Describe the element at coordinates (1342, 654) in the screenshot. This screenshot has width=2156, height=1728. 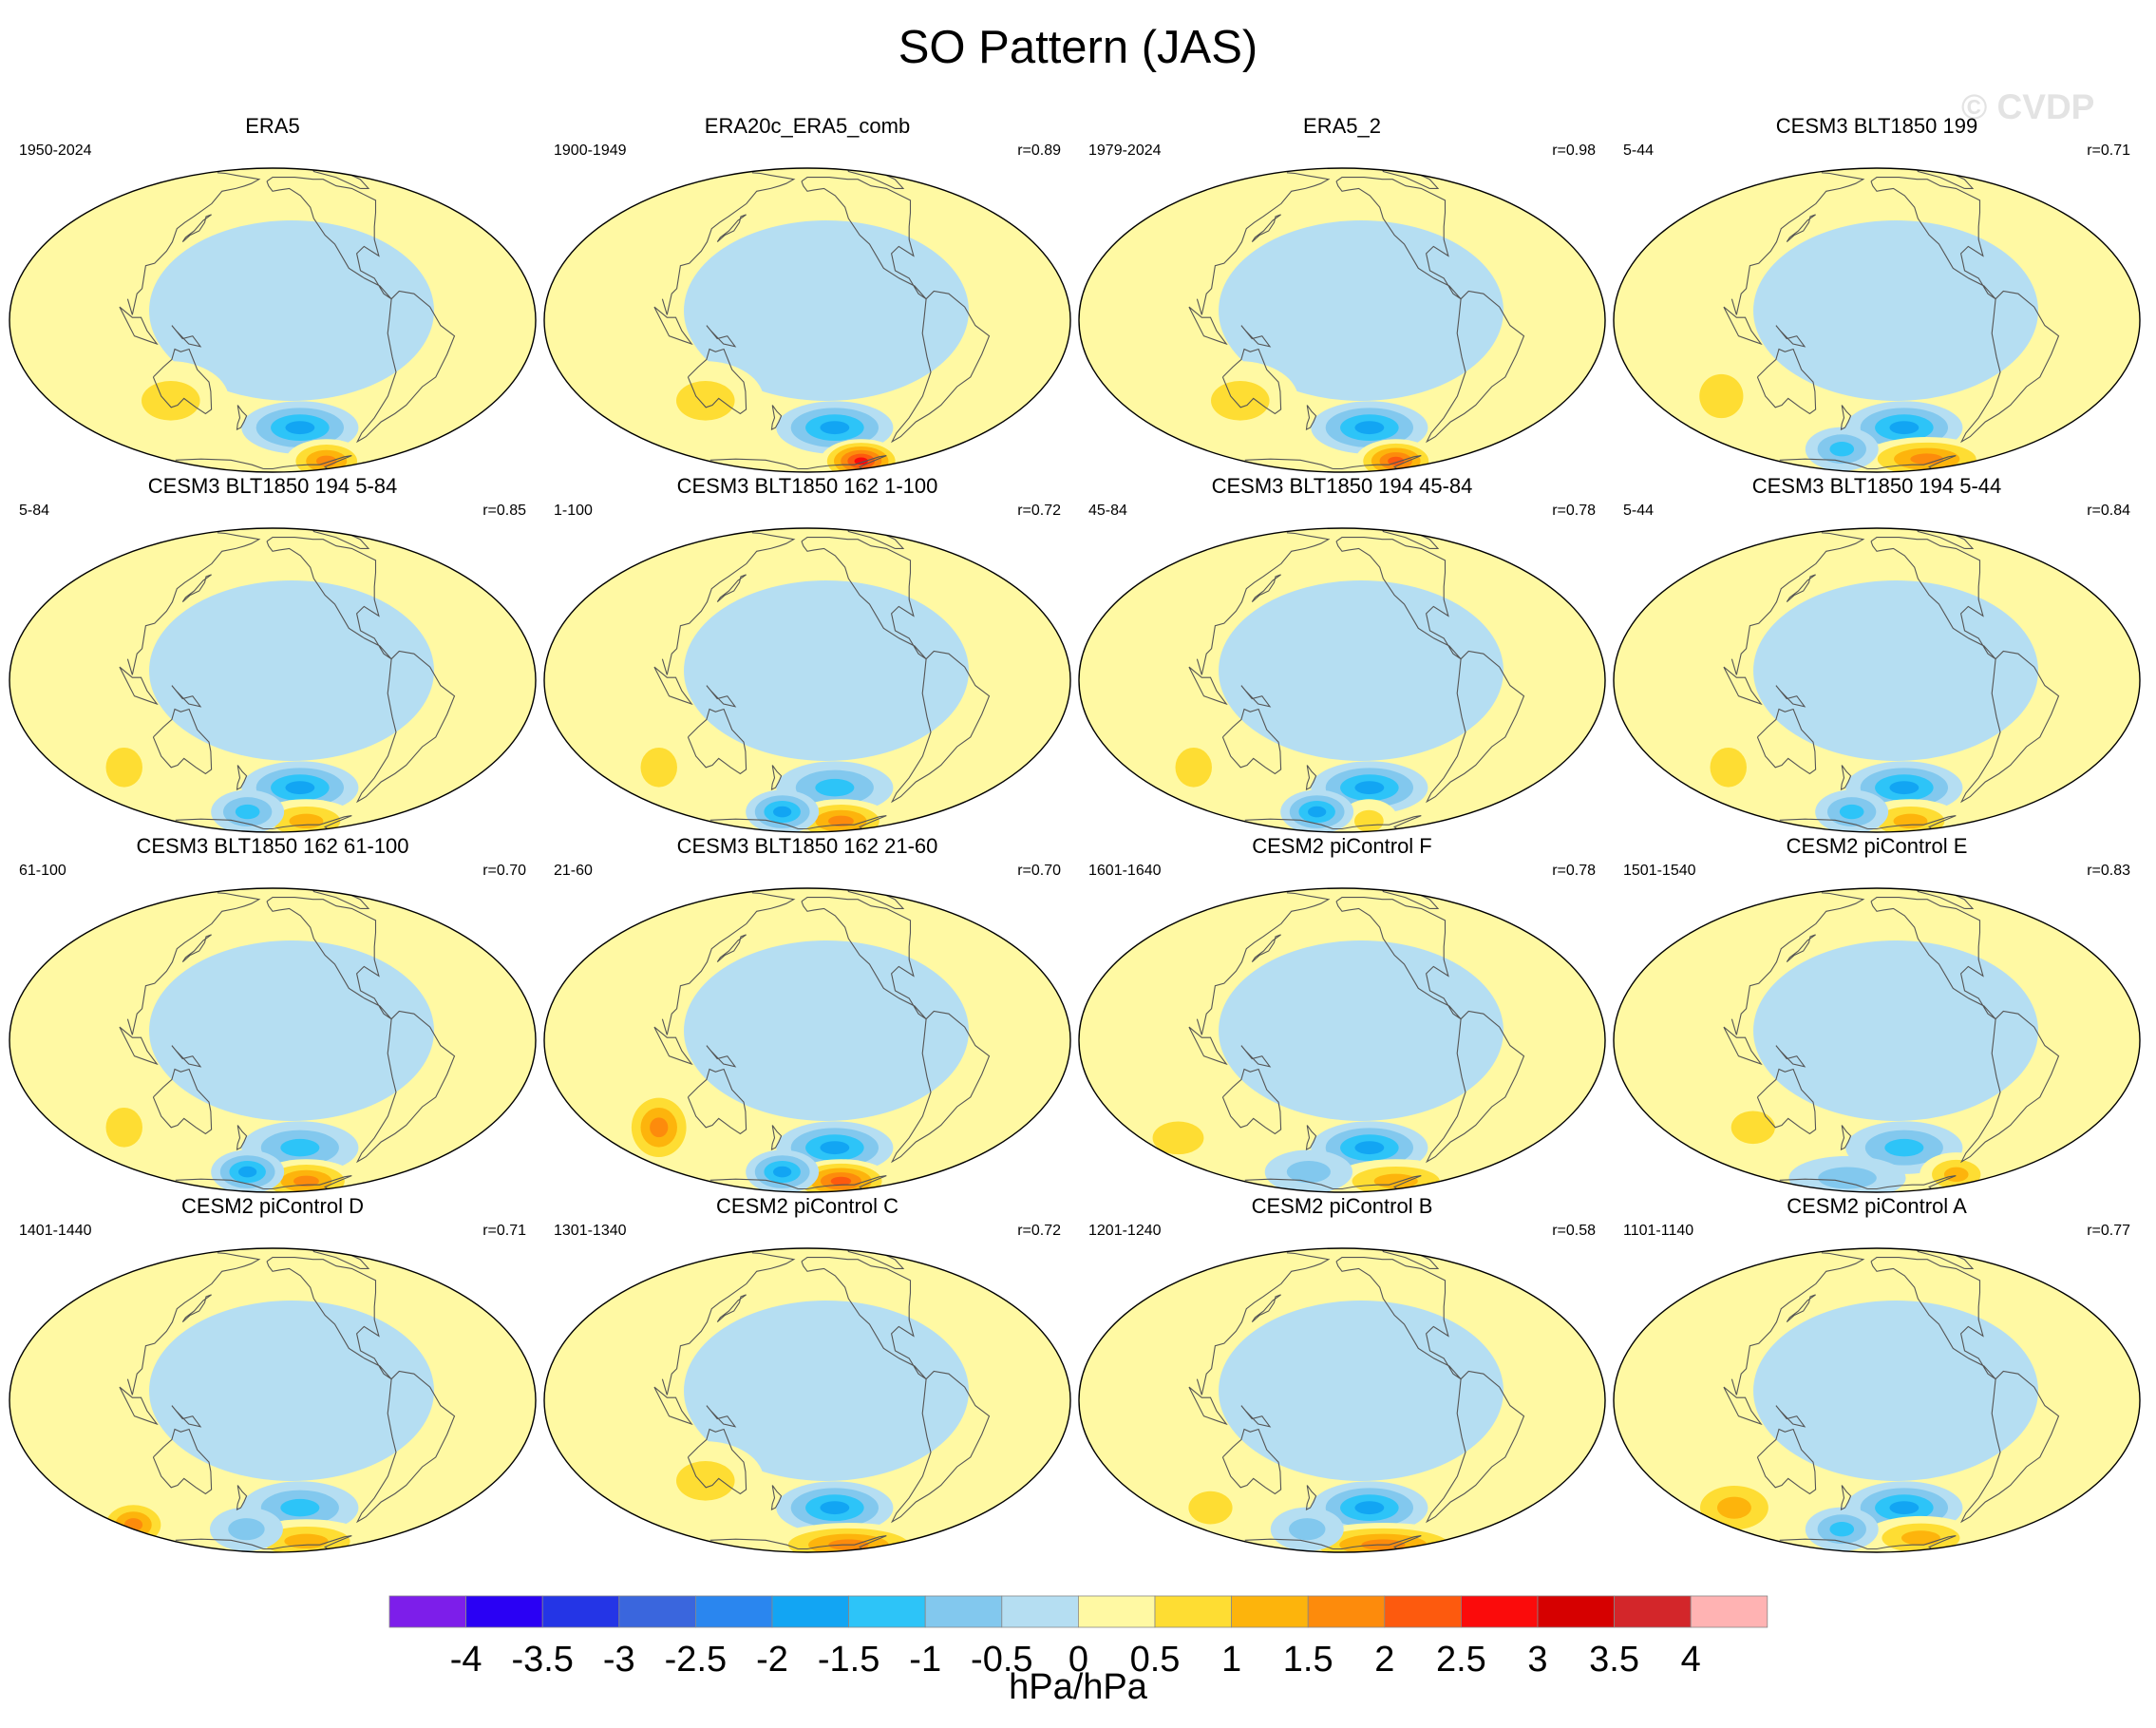
I see `map-panel: CESM3 BLT1850 194 45-84 45-84 r=0.78` at that location.